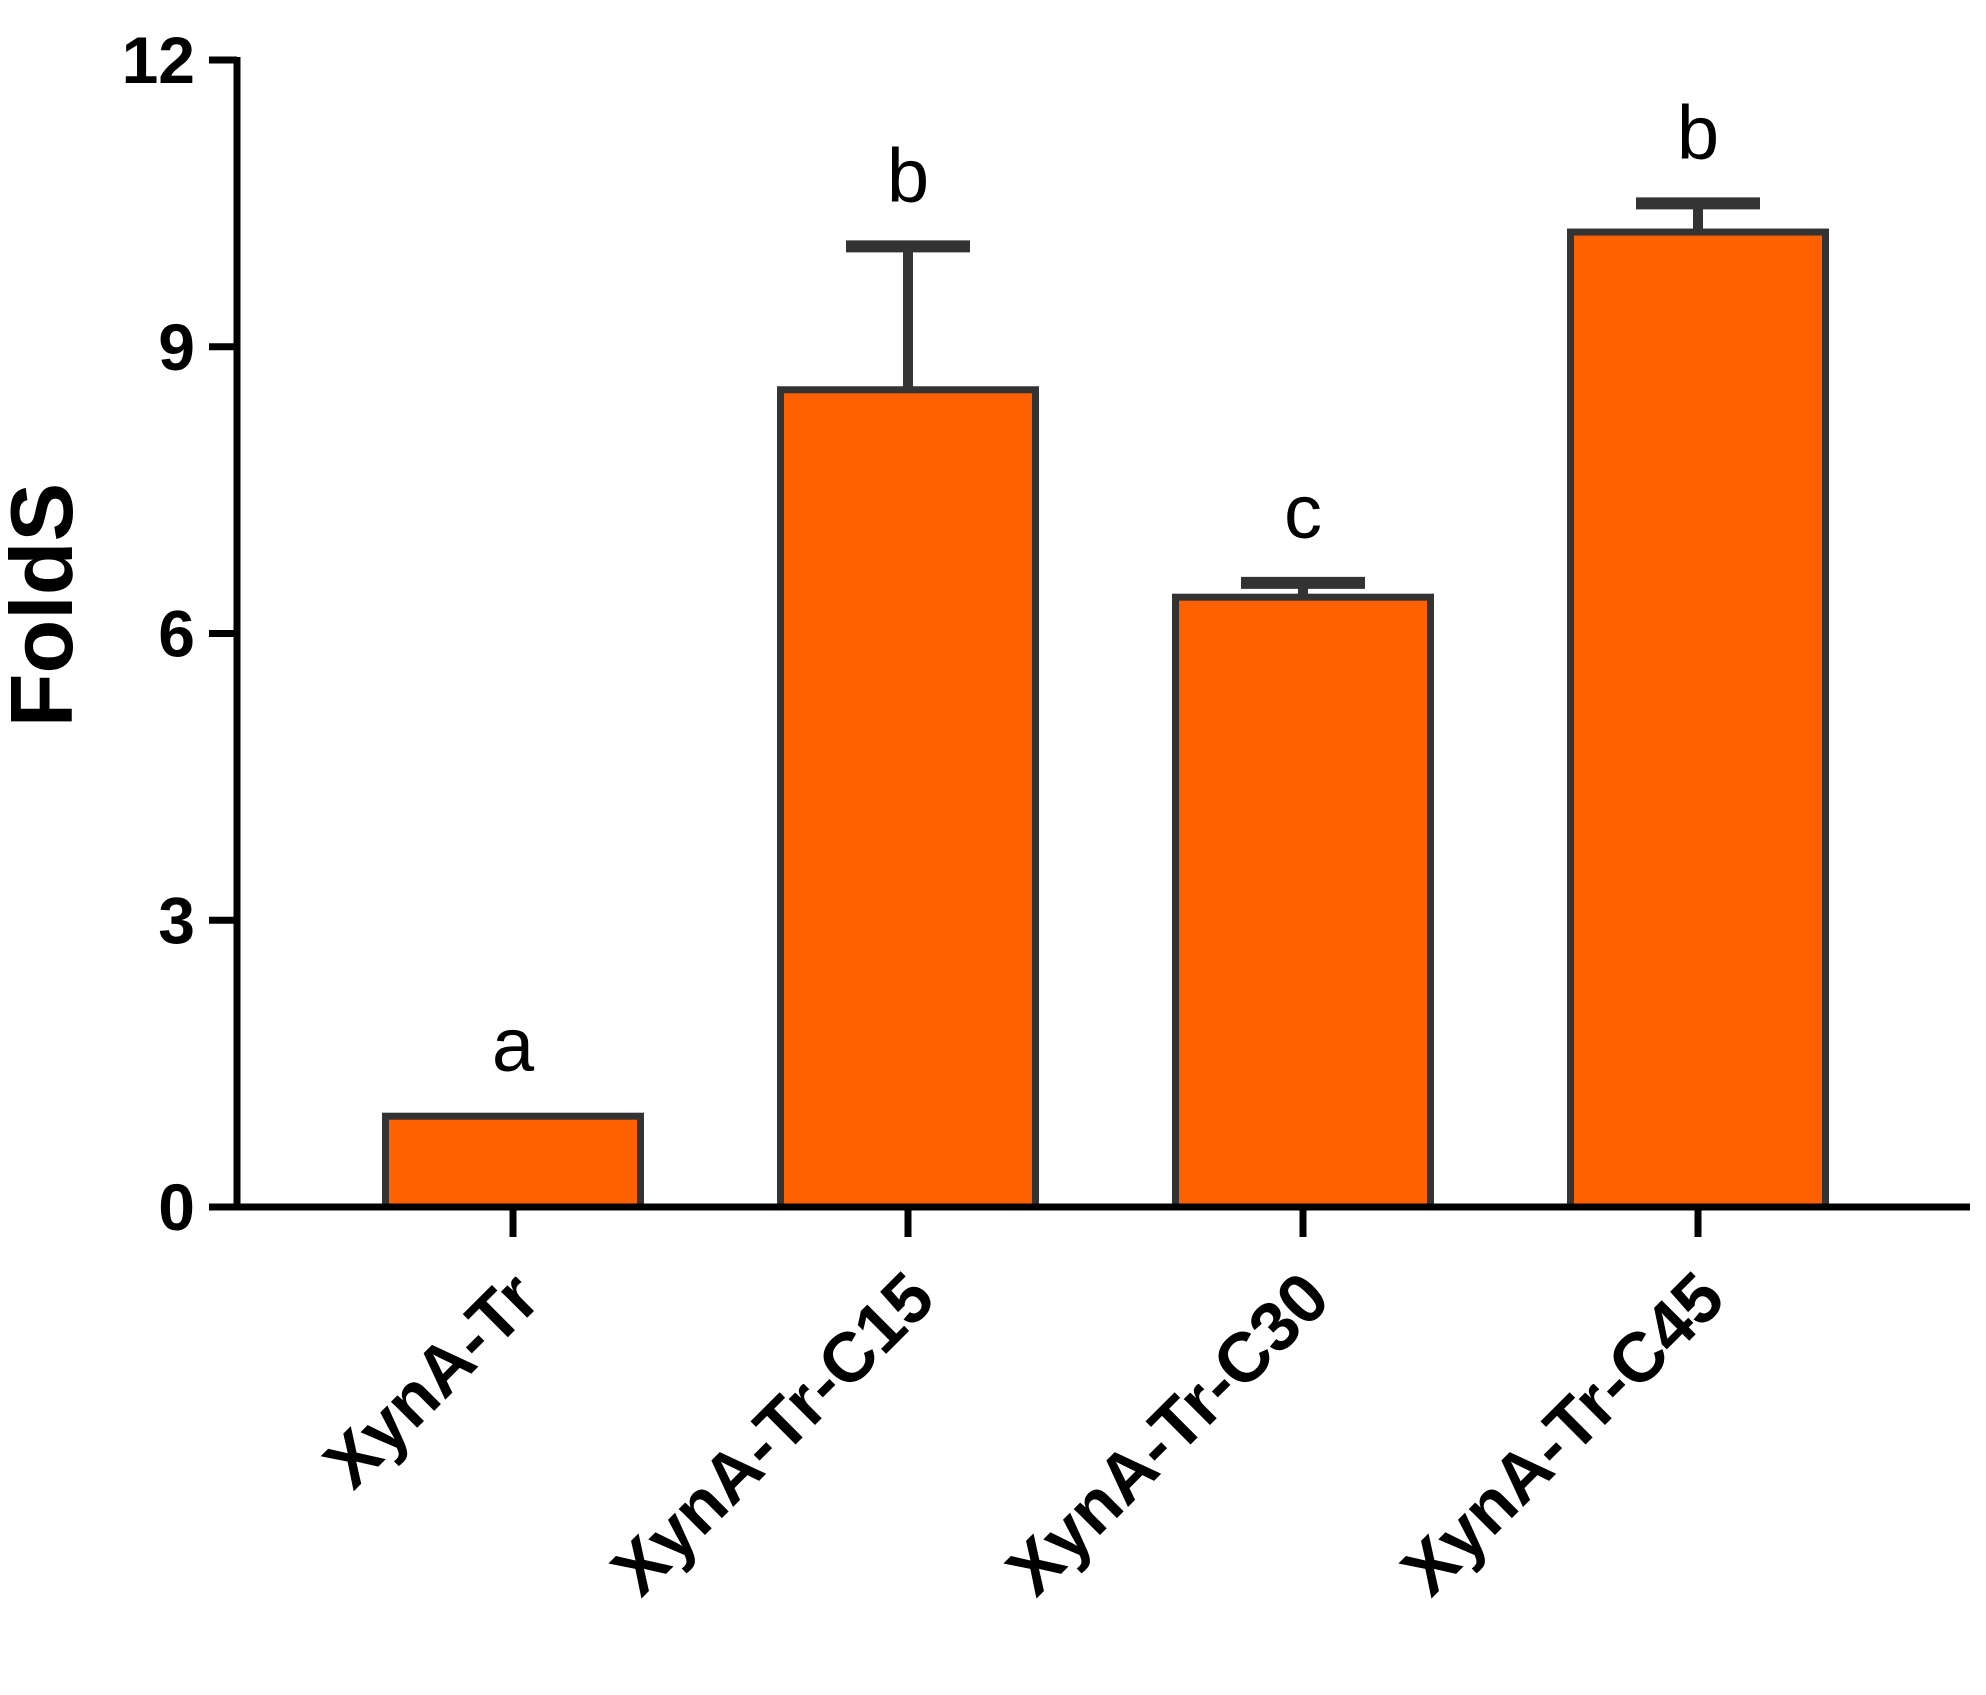 The image size is (1986, 1695). I want to click on y-axis-title: FoldS, so click(45, 605).